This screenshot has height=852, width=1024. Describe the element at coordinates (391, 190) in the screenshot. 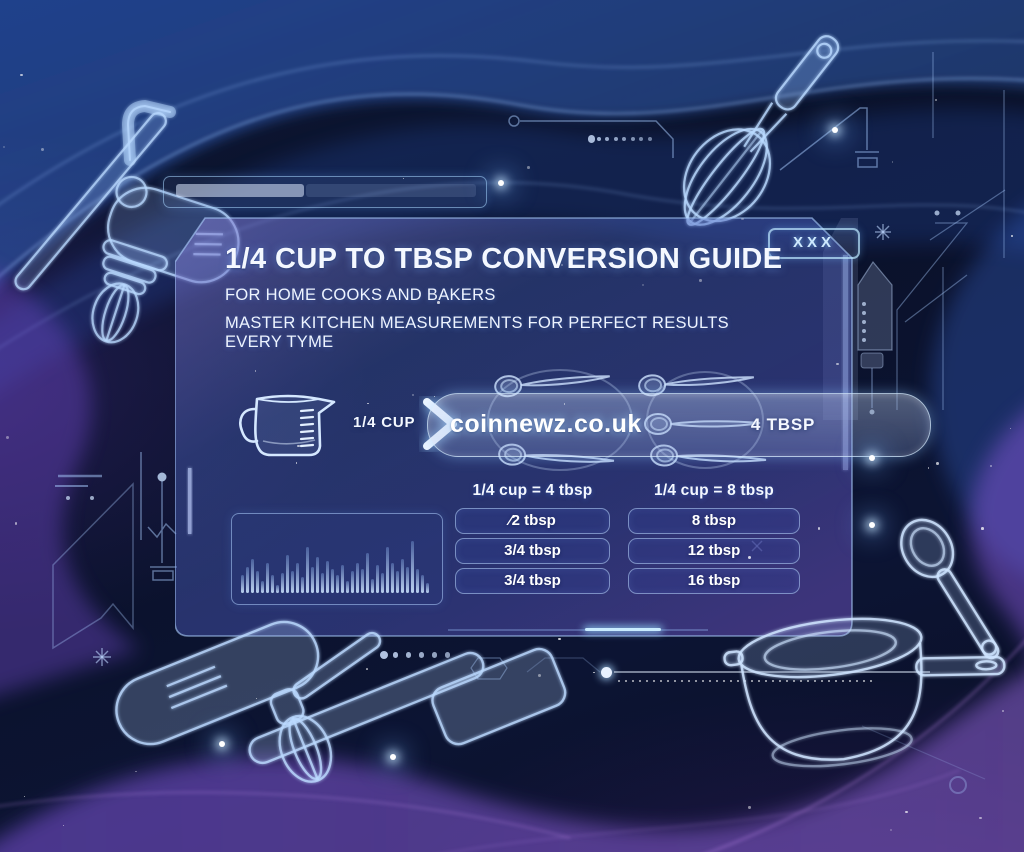

I see `progress-fill-faint` at that location.